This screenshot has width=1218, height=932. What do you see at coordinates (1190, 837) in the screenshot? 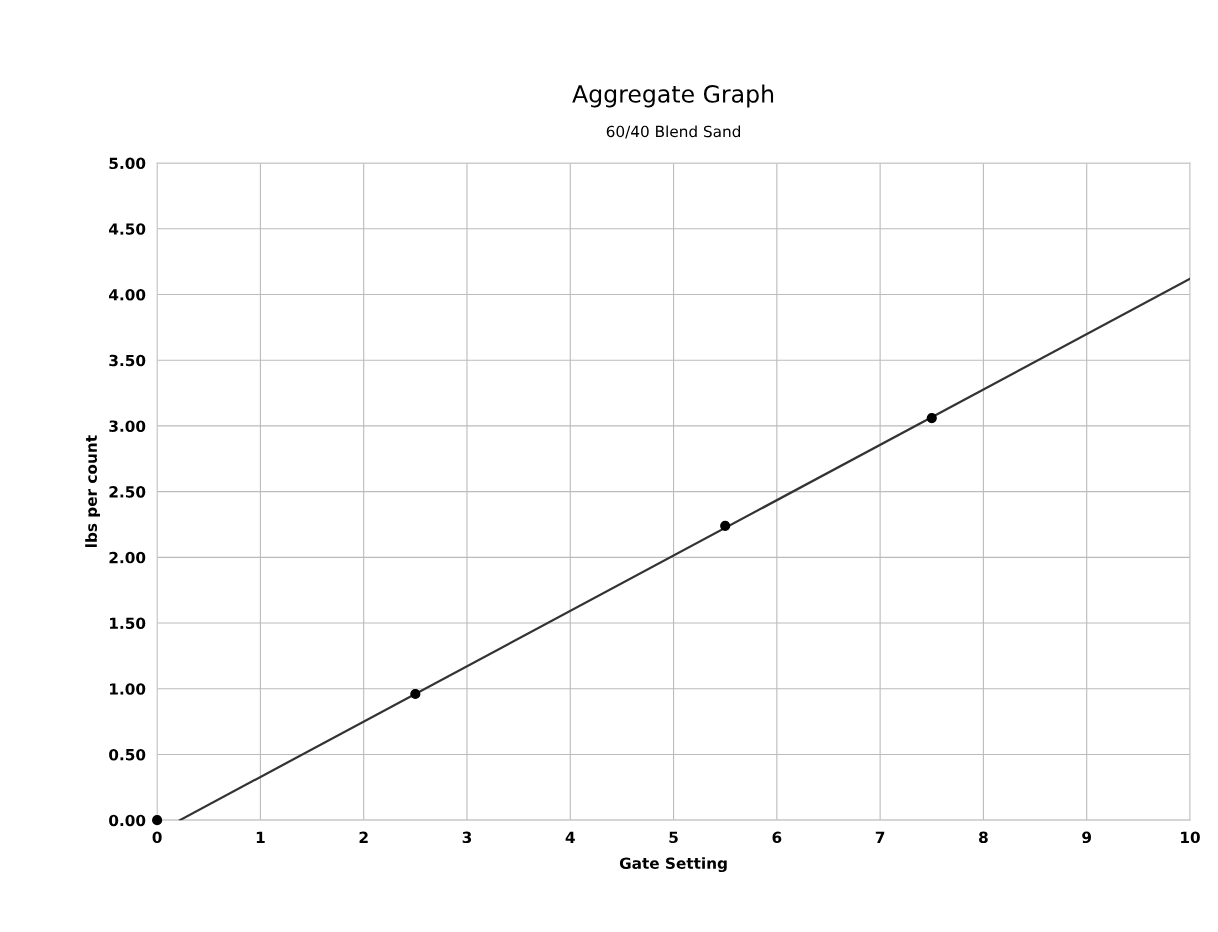
I see `x-tick-label: 10` at bounding box center [1190, 837].